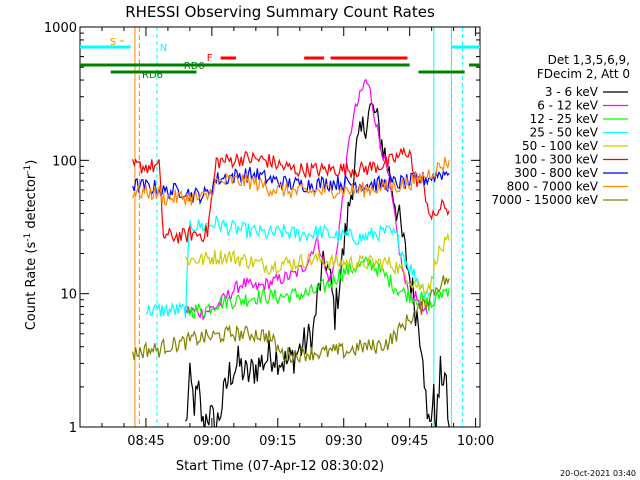 The image size is (640, 480). What do you see at coordinates (568, 106) in the screenshot?
I see `legend-label-2: 6 - 12 keV` at bounding box center [568, 106].